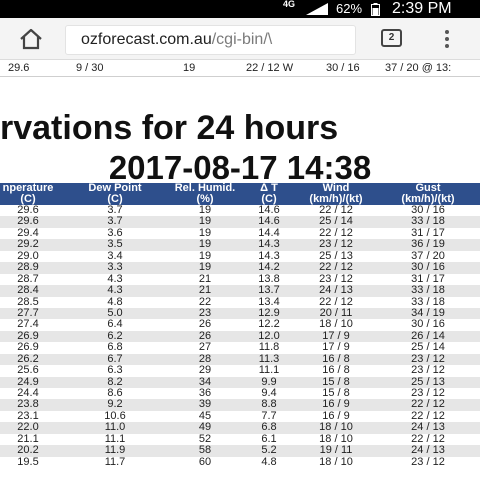  I want to click on table-cell: 36, so click(205, 393).